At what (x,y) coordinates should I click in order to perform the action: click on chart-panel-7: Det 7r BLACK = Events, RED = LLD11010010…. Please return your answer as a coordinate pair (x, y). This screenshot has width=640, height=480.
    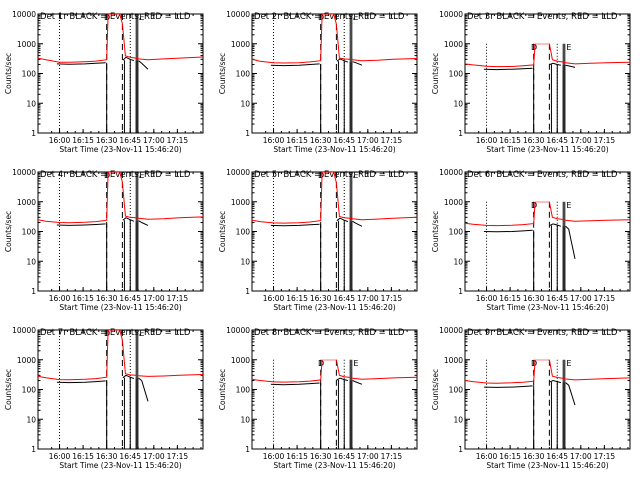
    Looking at the image, I should click on (104, 398).